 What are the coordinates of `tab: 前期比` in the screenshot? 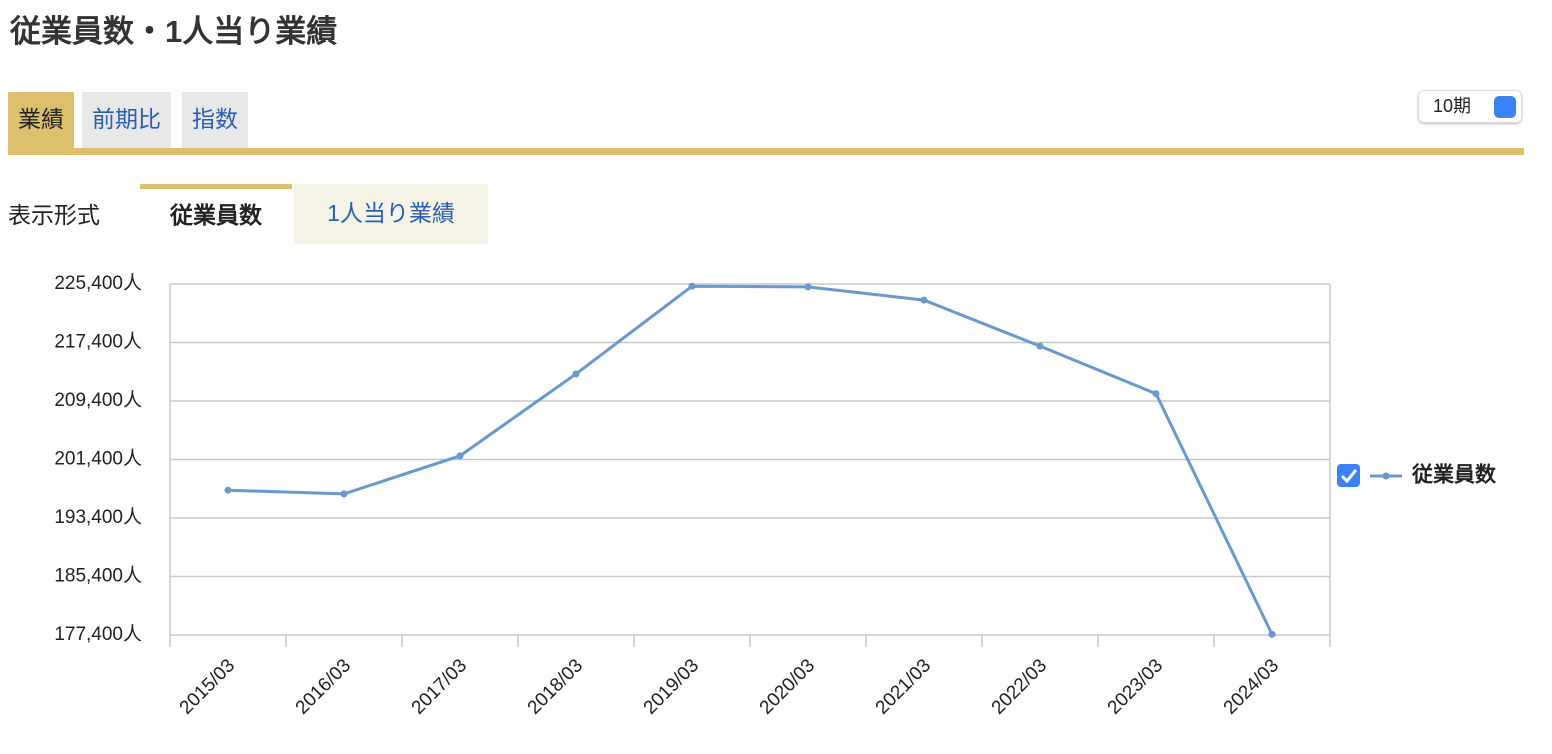 It's located at (126, 120).